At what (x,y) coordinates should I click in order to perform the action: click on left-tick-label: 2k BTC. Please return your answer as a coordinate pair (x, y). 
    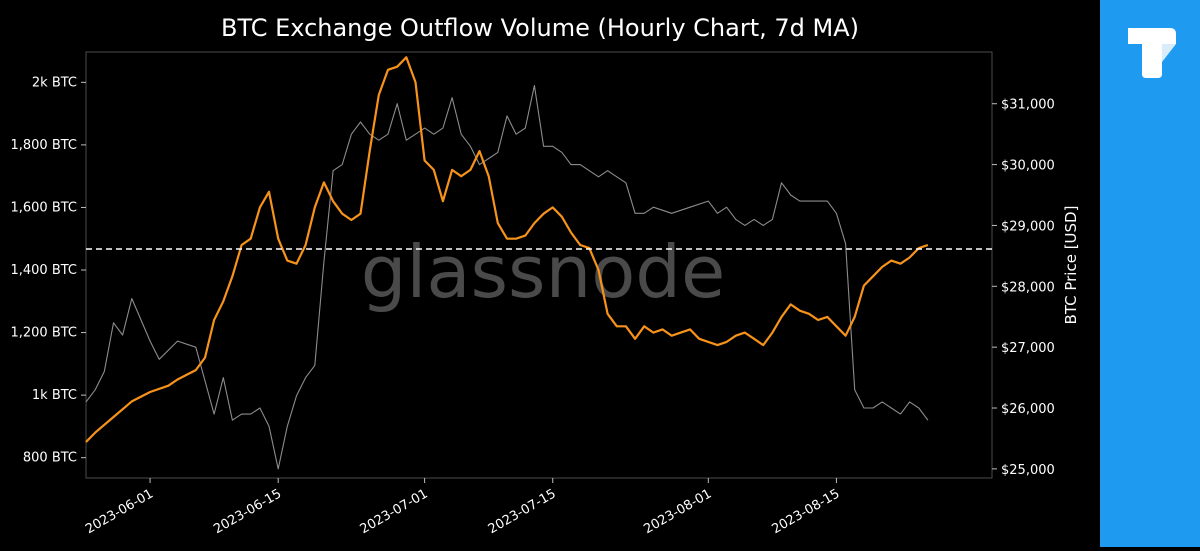
    Looking at the image, I should click on (54, 82).